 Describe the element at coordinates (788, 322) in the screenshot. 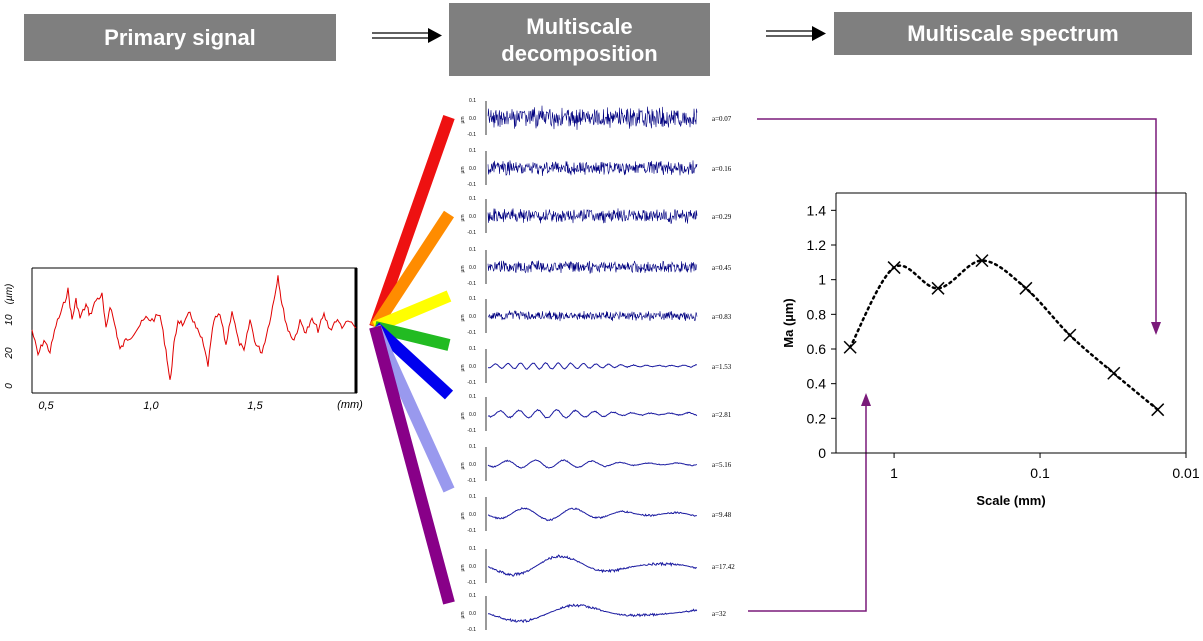

I see `spectrum-y-label: Ma (µm)` at that location.